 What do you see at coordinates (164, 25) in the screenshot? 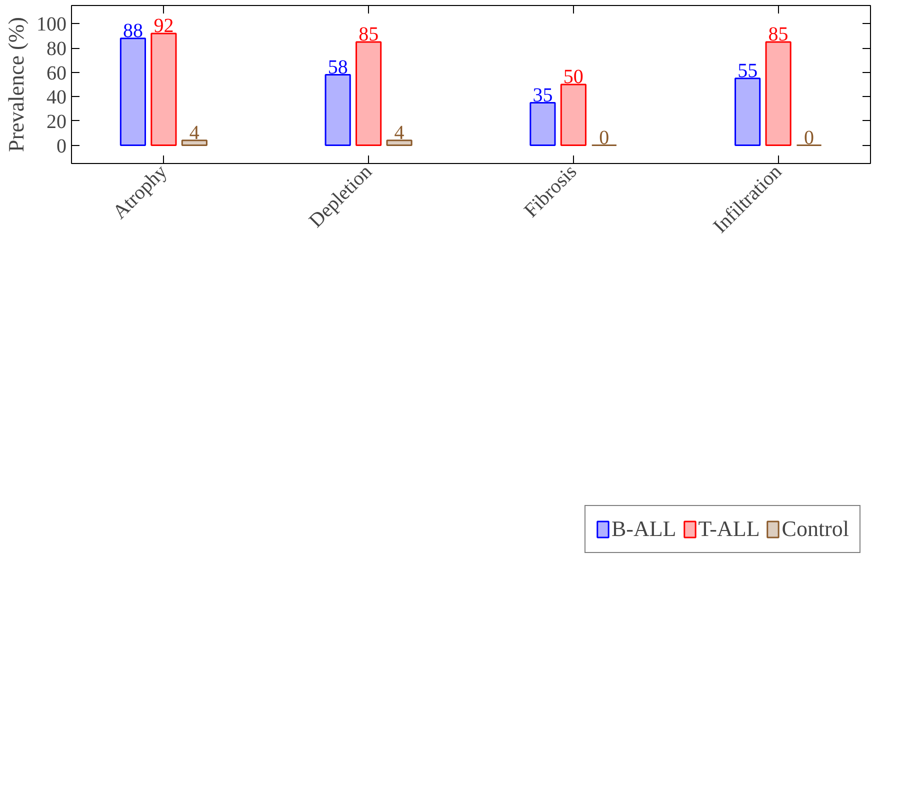
I see `data-label: 92` at bounding box center [164, 25].